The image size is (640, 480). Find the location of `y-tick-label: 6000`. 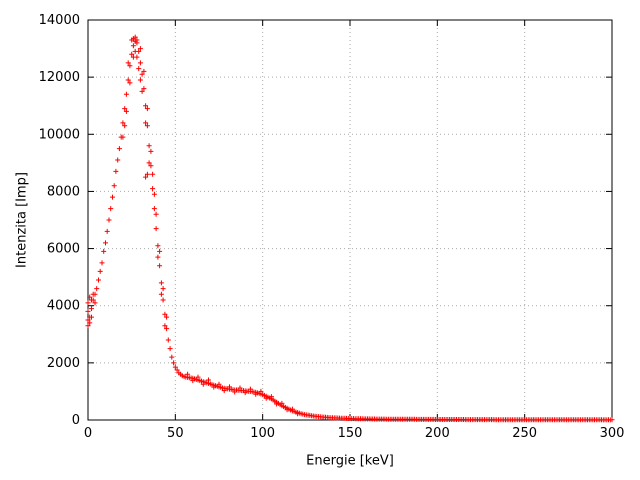

y-tick-label: 6000 is located at coordinates (63, 249).